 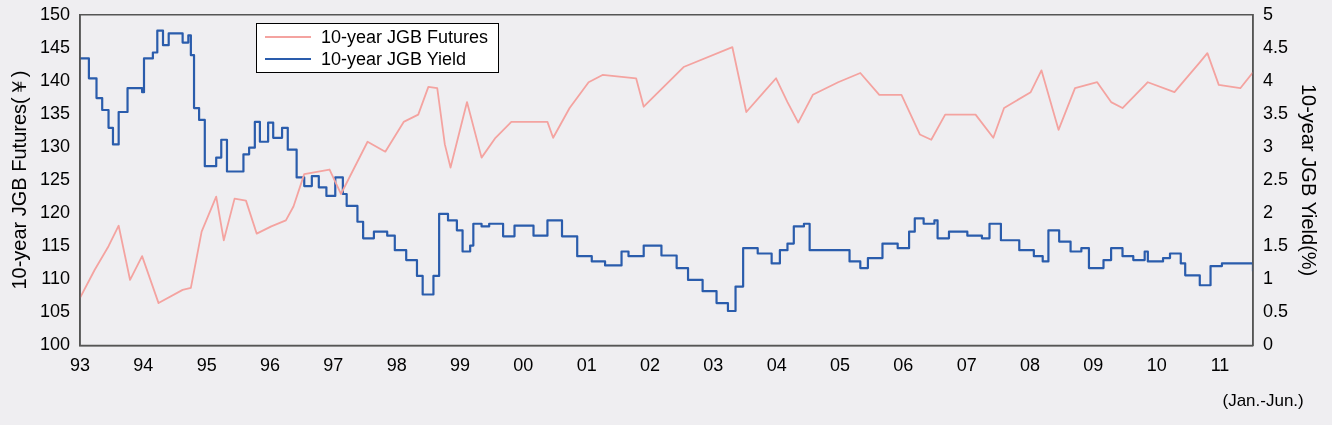 What do you see at coordinates (840, 365) in the screenshot?
I see `x-tick-label: 05` at bounding box center [840, 365].